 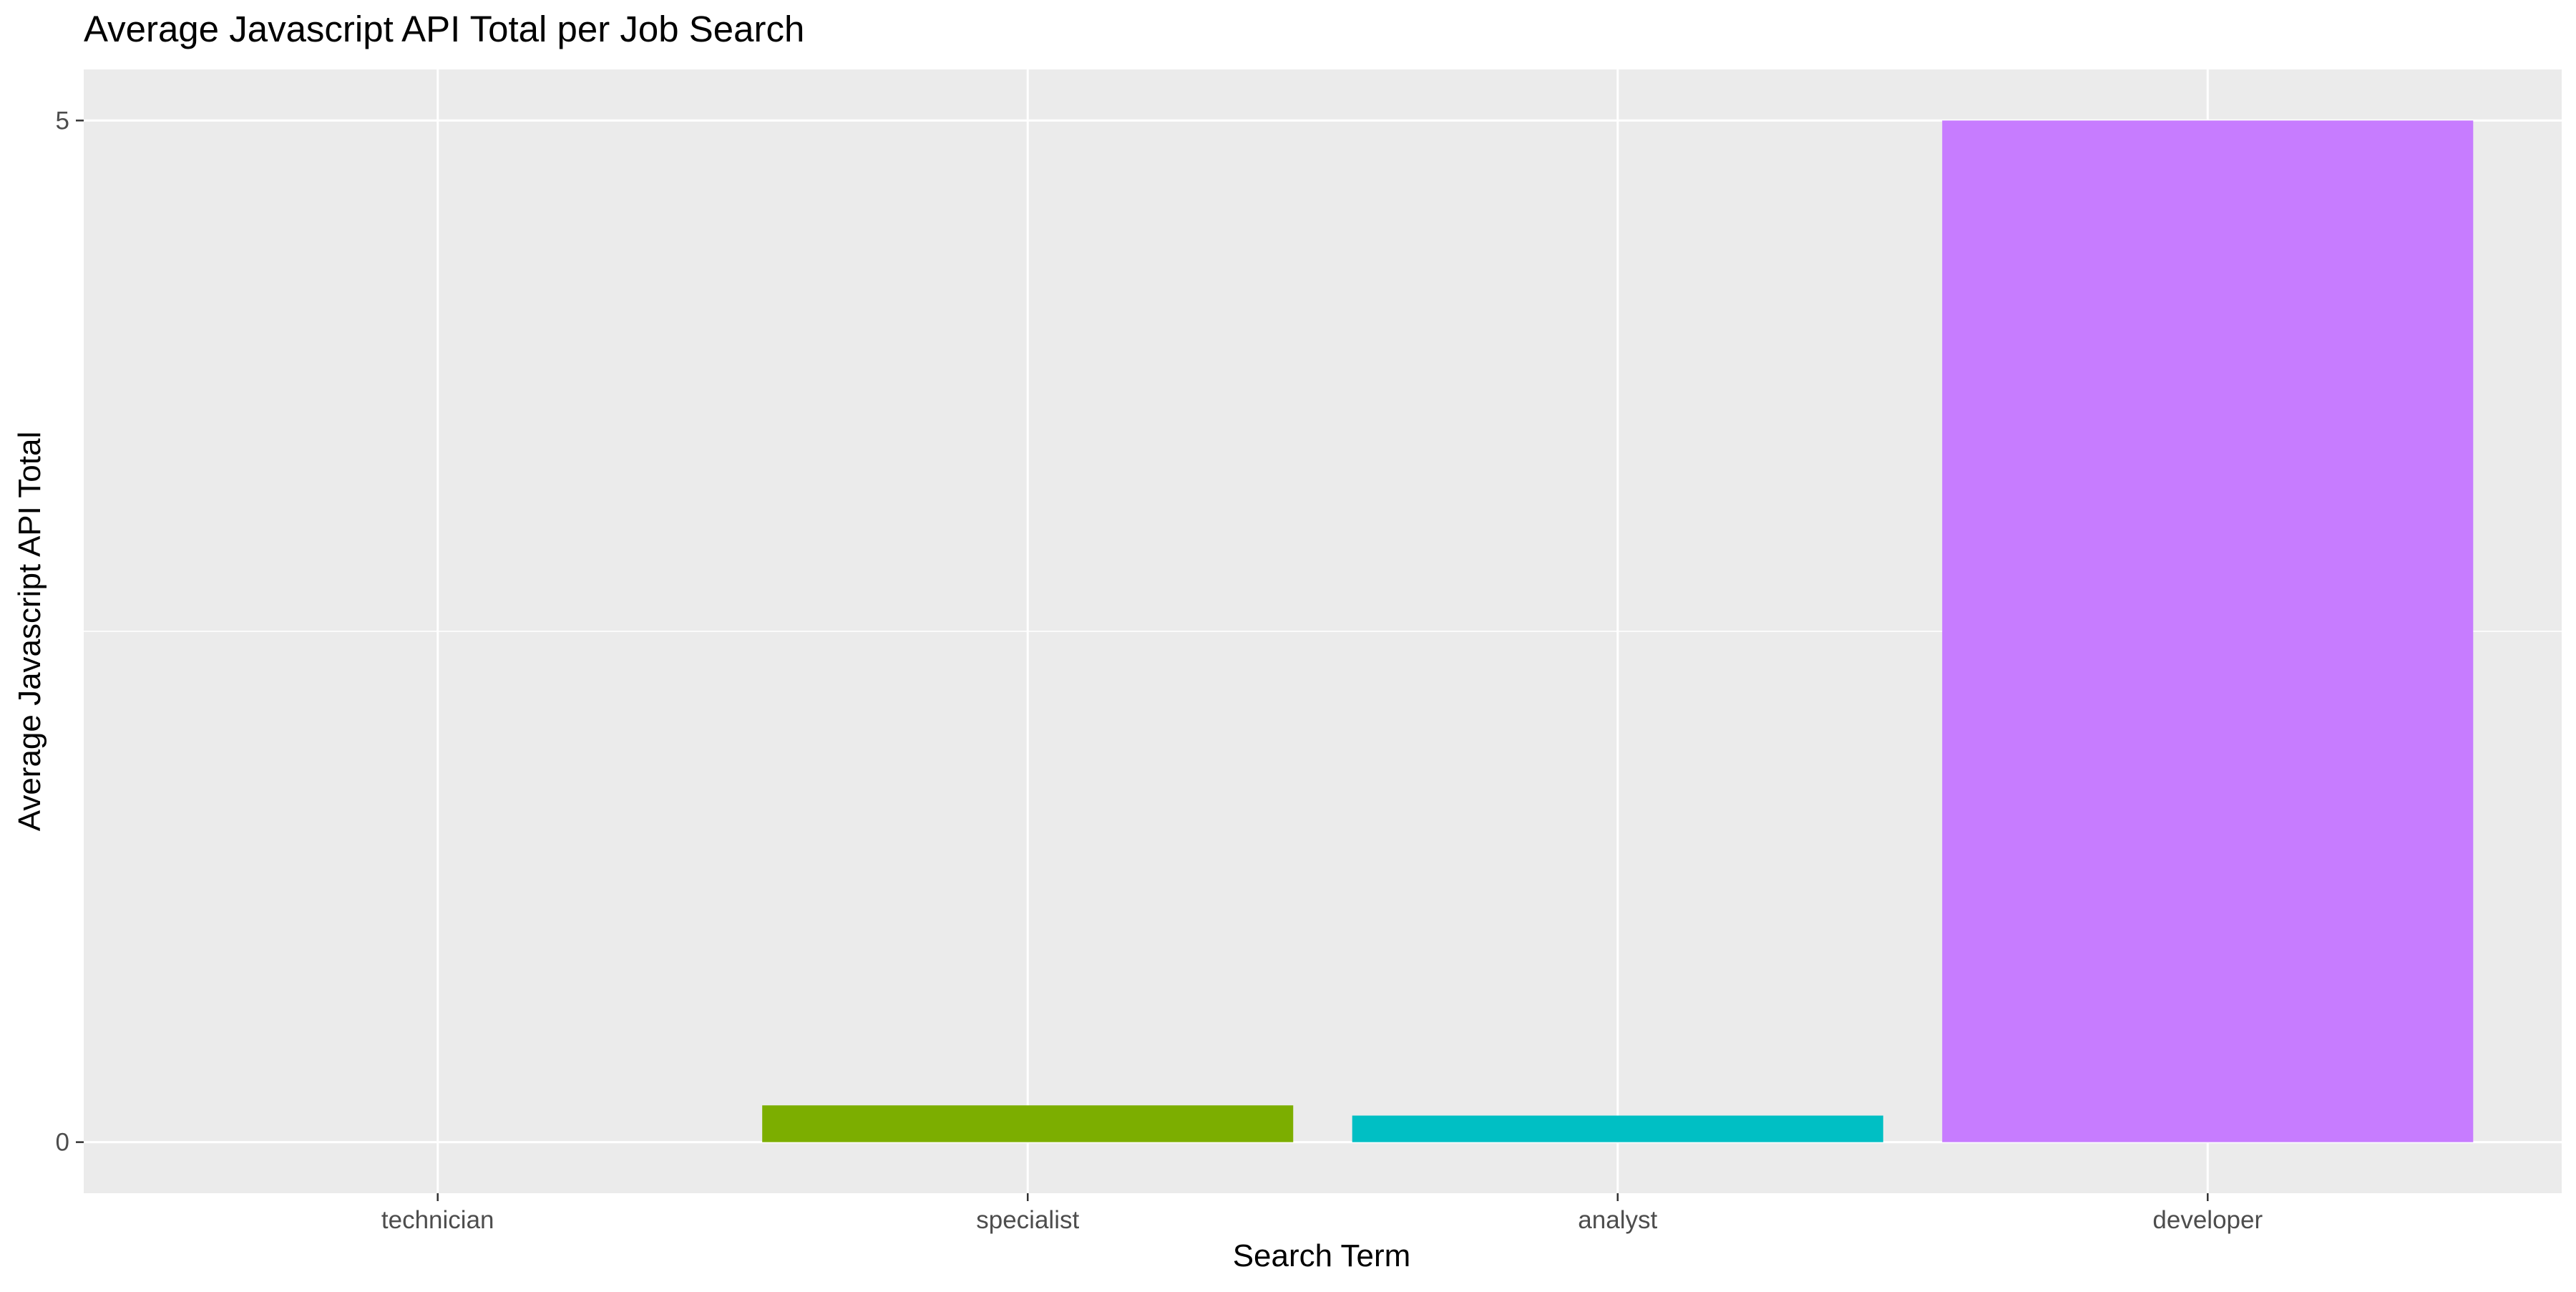 What do you see at coordinates (29, 631) in the screenshot?
I see `y-axis-title: Average Javascript API Total` at bounding box center [29, 631].